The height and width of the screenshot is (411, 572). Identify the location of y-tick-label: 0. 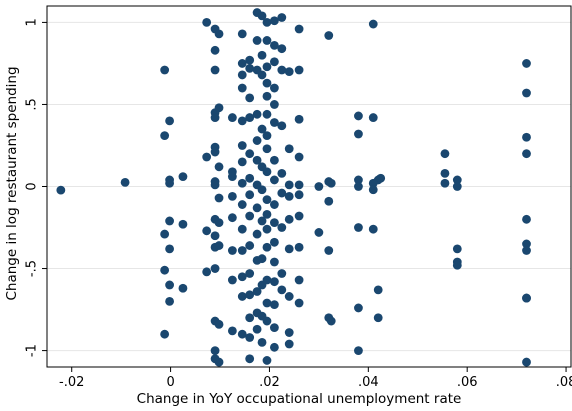
(32, 186).